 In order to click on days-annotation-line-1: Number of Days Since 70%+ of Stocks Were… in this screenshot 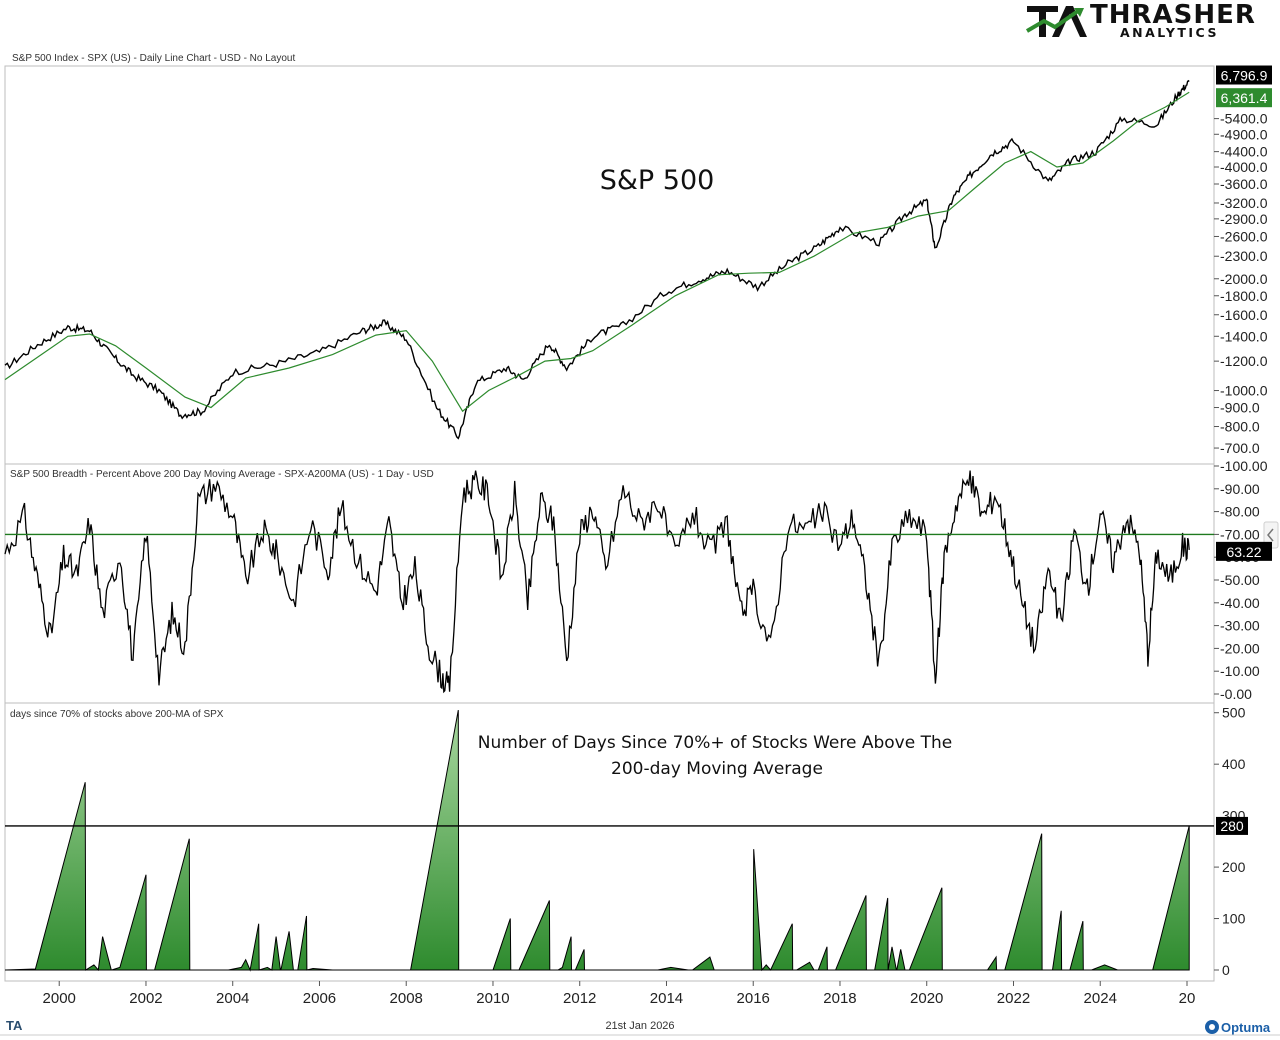, I will do `click(715, 743)`.